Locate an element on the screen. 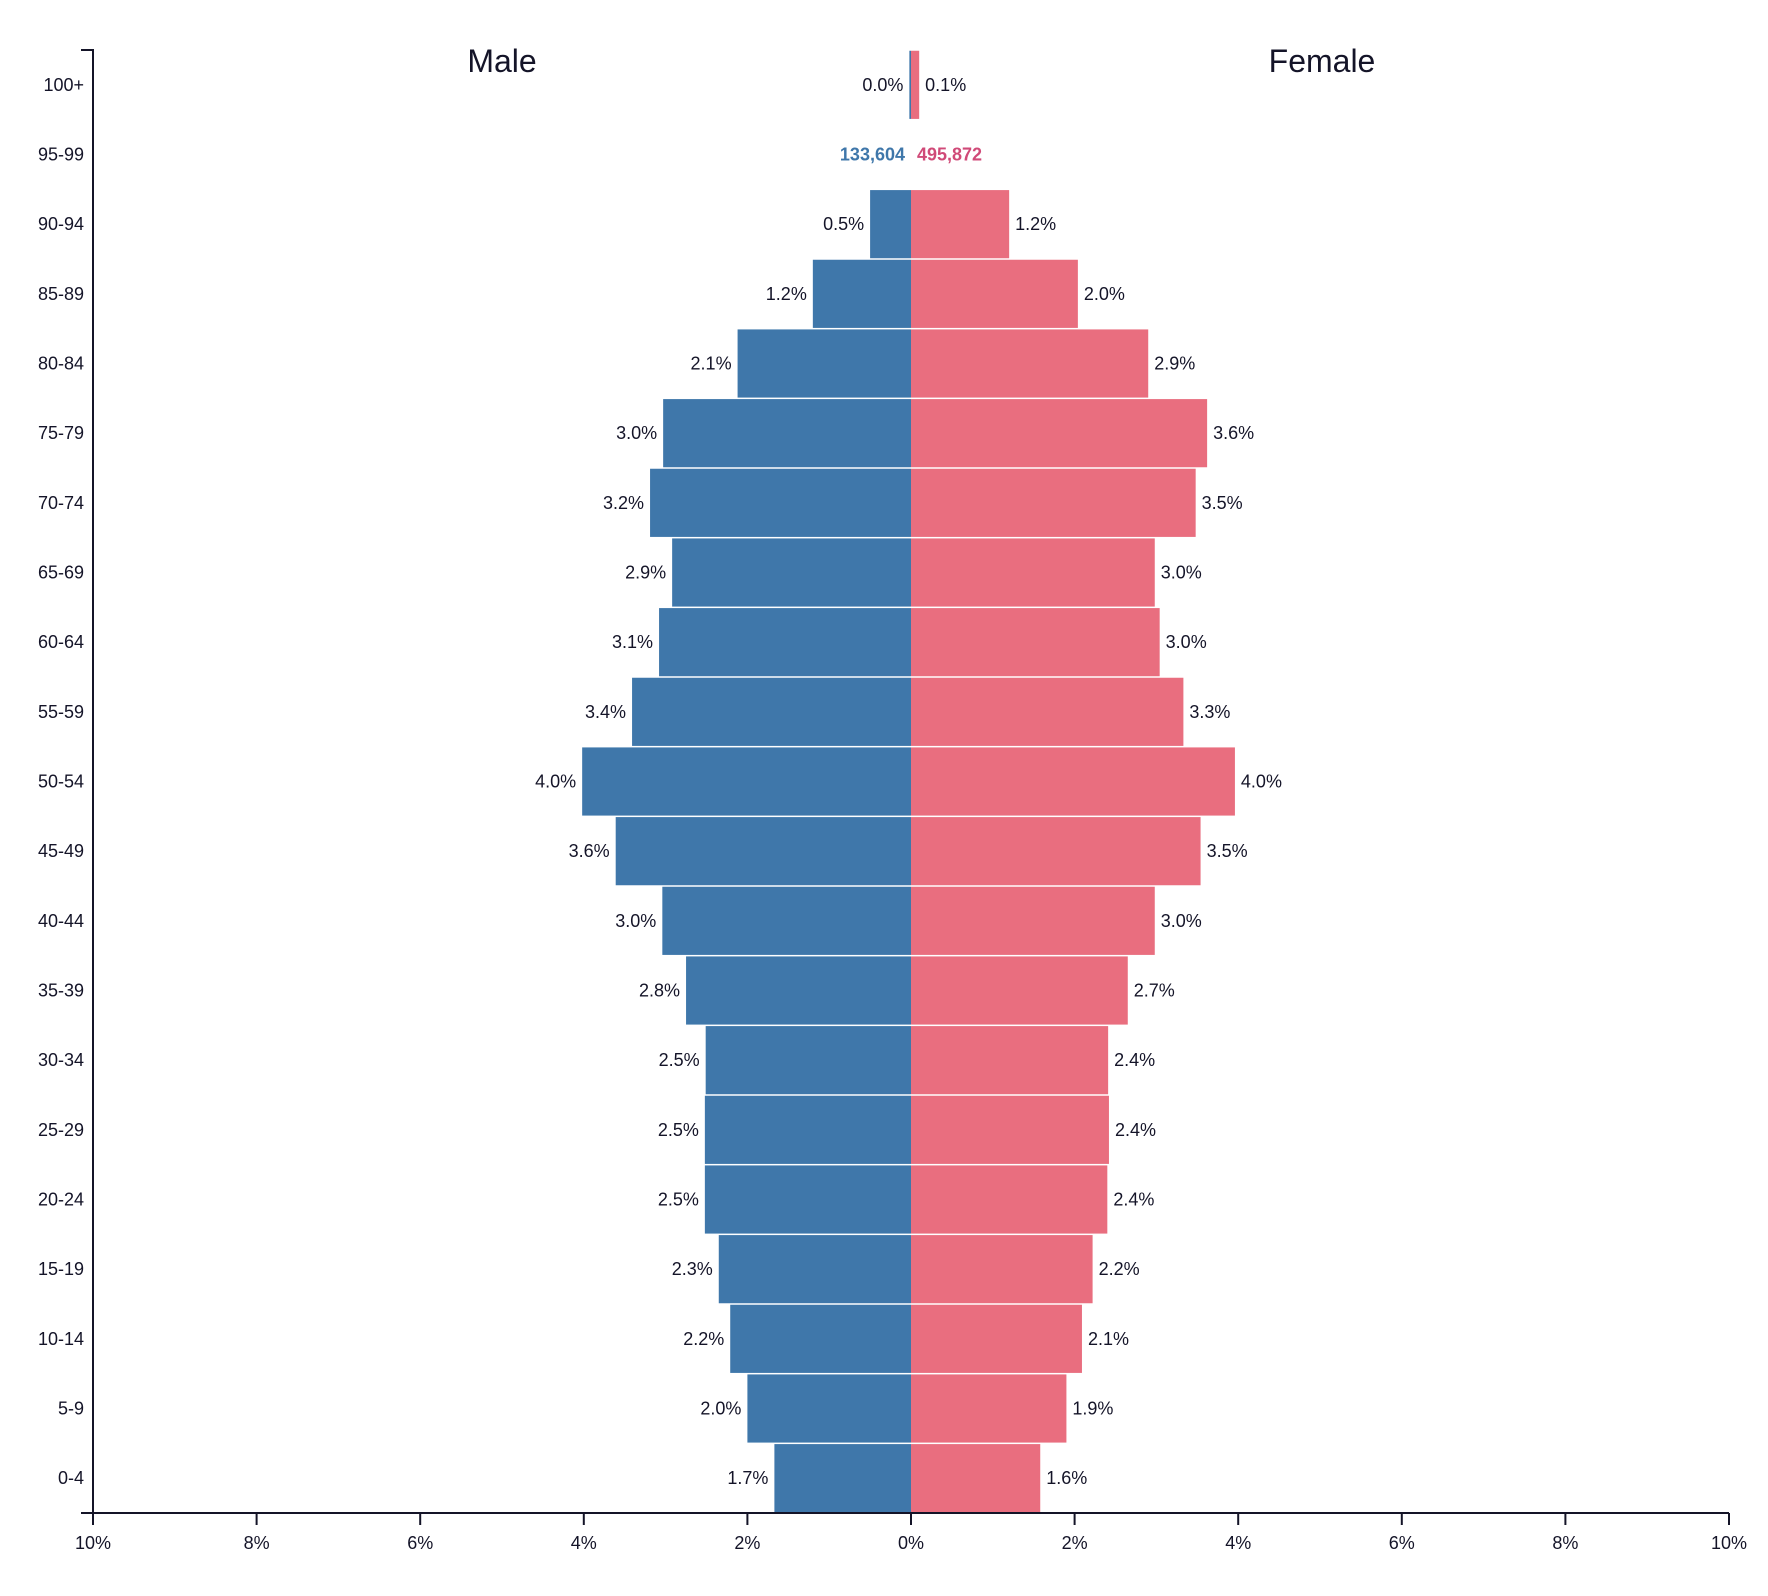 The height and width of the screenshot is (1596, 1768). female-count-label: 495,872 is located at coordinates (949, 155).